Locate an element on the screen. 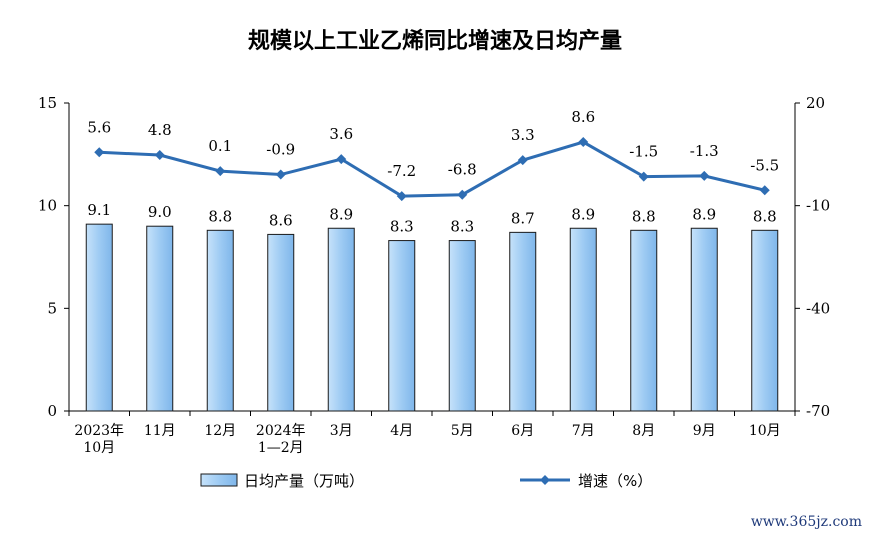 The height and width of the screenshot is (537, 870). x-tick-label: 3月 is located at coordinates (341, 431).